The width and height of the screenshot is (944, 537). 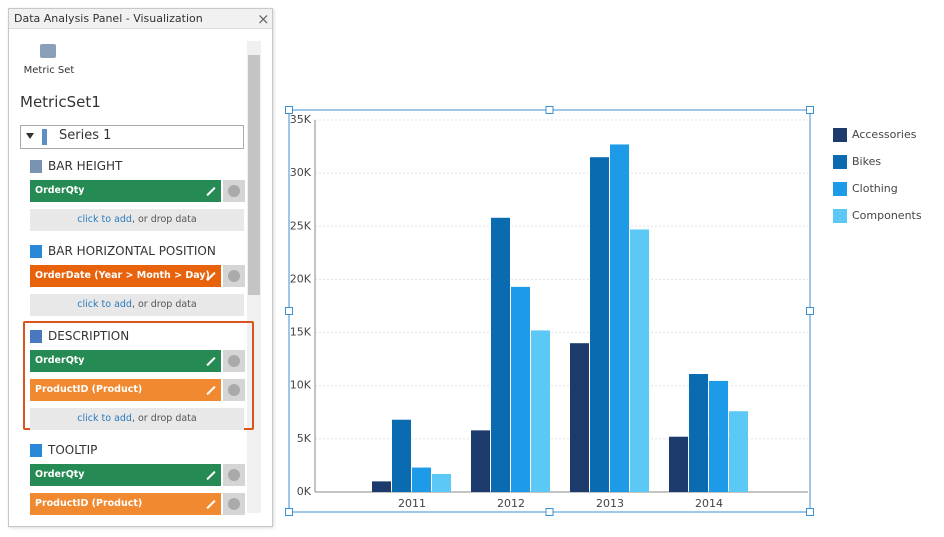 What do you see at coordinates (875, 188) in the screenshot?
I see `legend-label: Clothing` at bounding box center [875, 188].